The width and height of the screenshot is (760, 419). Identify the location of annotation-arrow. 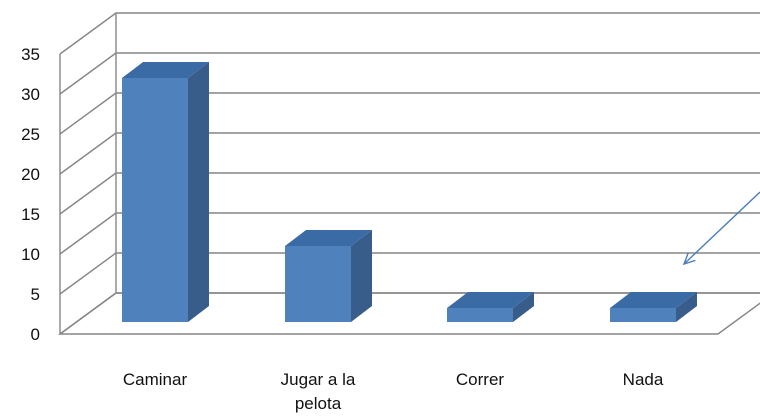
(721, 228).